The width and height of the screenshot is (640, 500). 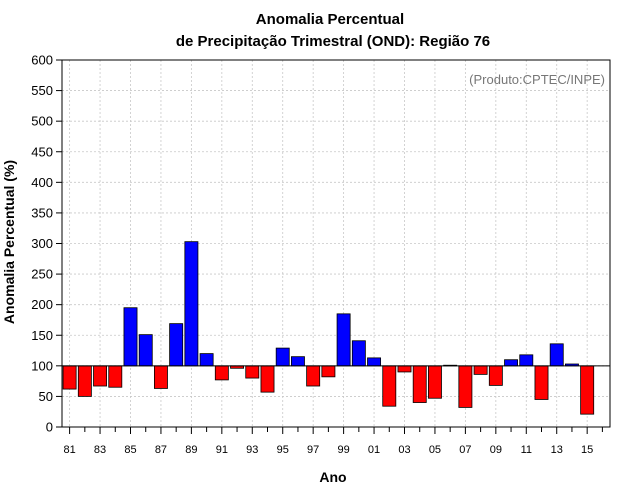 I want to click on y-tick-label: 400, so click(x=42, y=182).